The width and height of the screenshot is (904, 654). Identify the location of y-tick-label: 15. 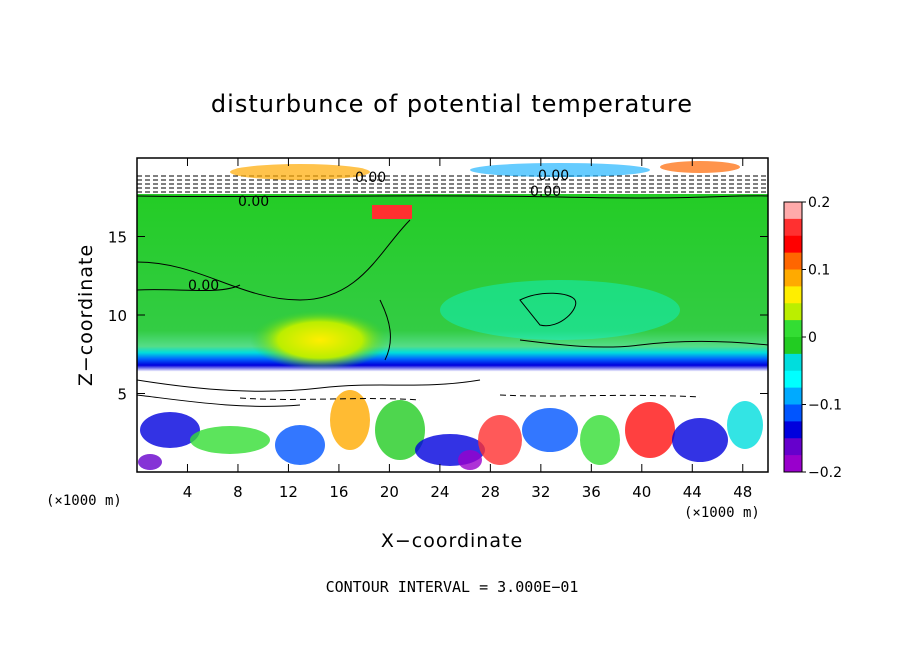
(117, 238).